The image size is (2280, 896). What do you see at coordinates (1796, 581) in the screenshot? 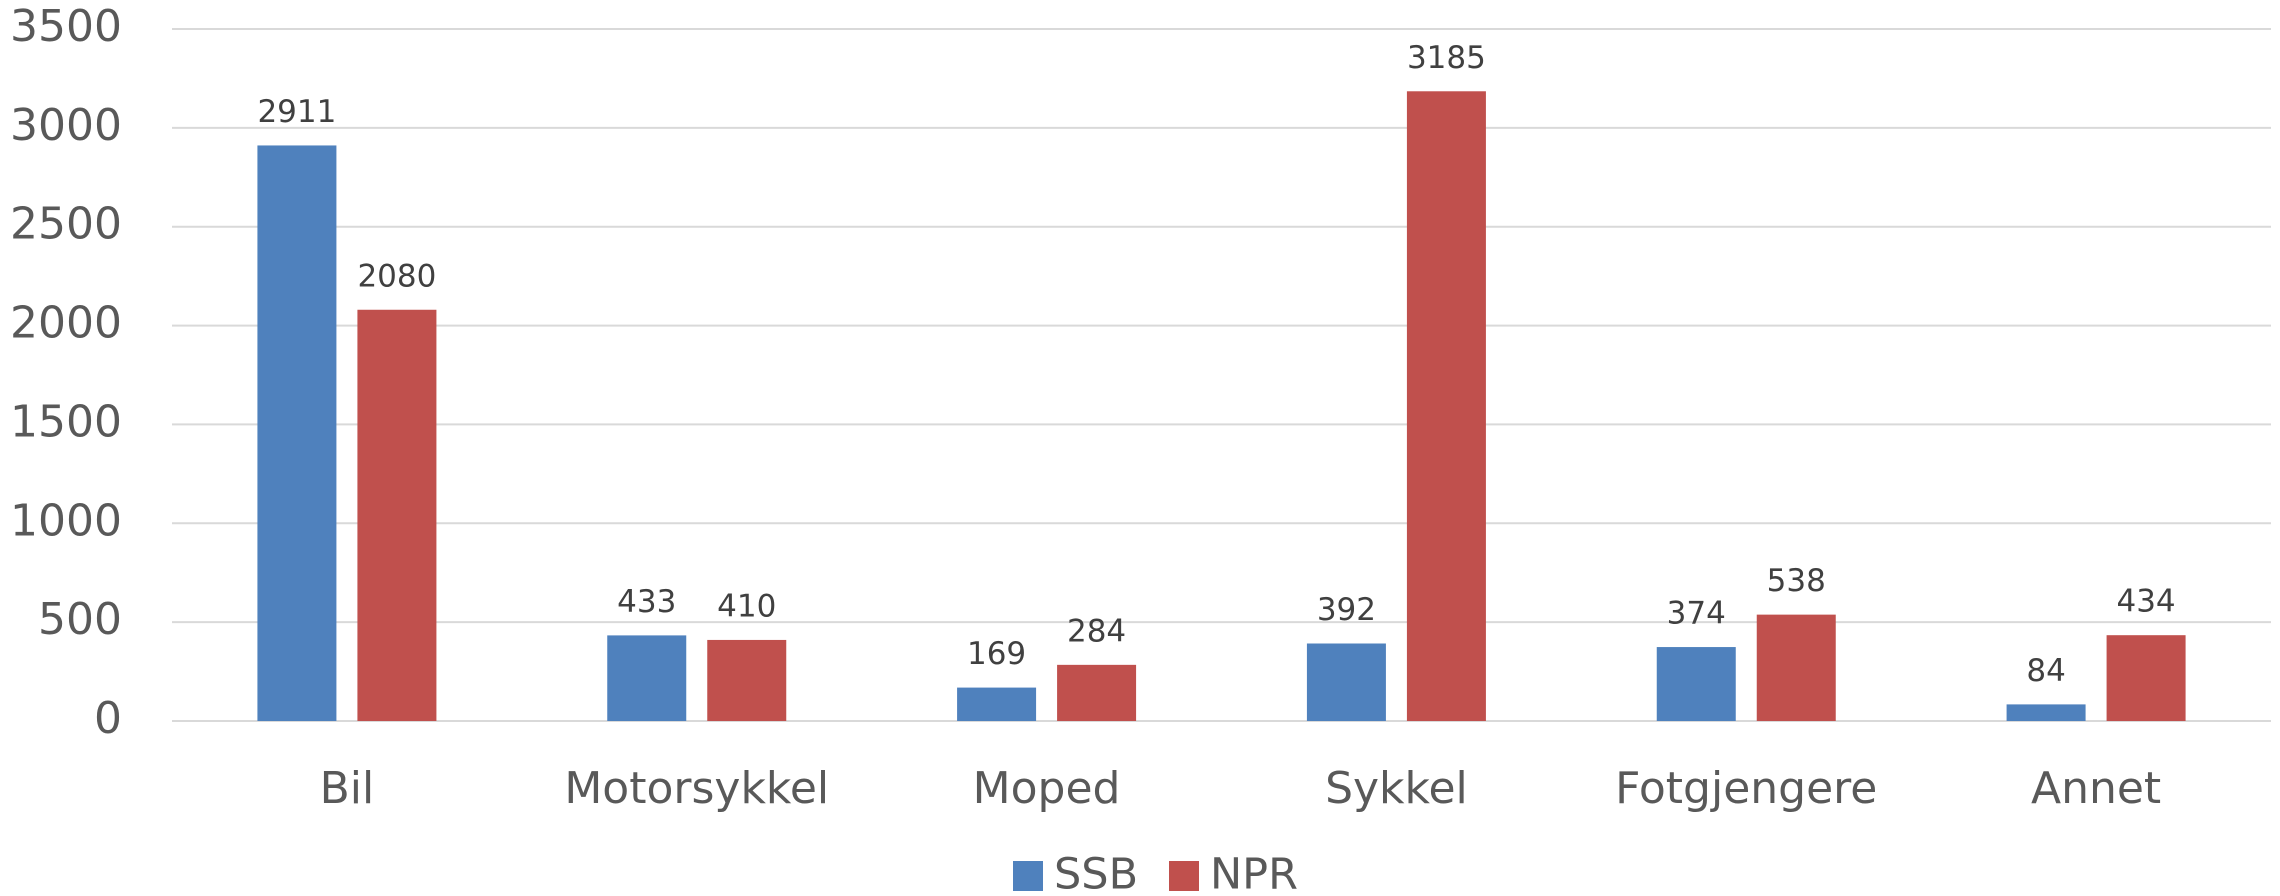
I see `value-label: 538` at bounding box center [1796, 581].